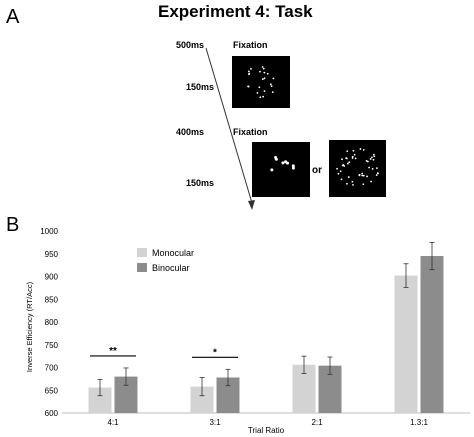  What do you see at coordinates (52, 322) in the screenshot?
I see `y-tick-label: 800` at bounding box center [52, 322].